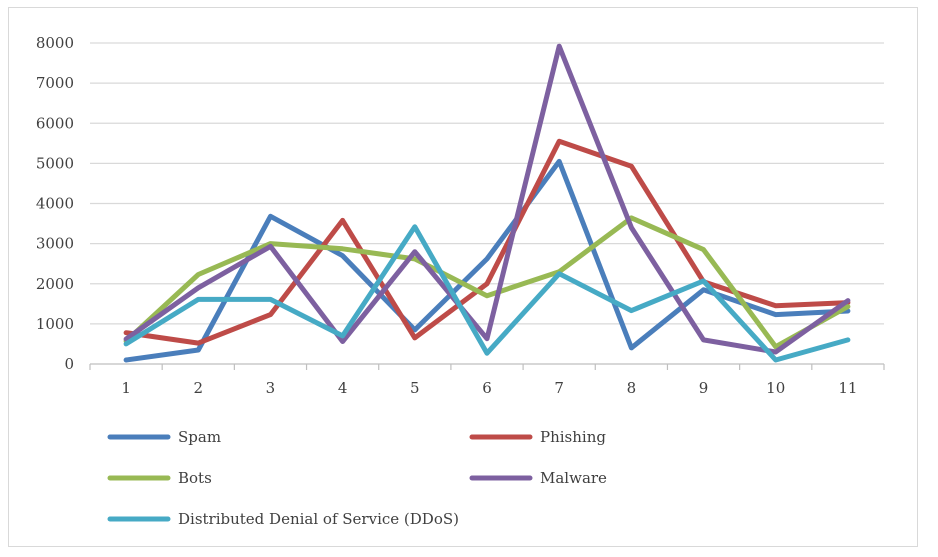 The height and width of the screenshot is (557, 938). Describe the element at coordinates (632, 388) in the screenshot. I see `x-tick-label: 8` at that location.